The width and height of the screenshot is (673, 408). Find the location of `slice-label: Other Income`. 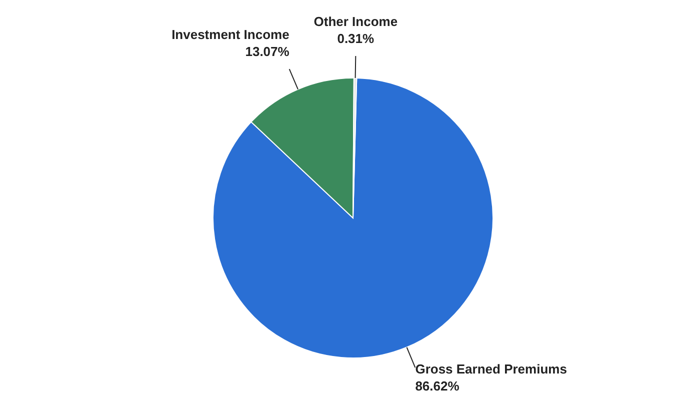

slice-label: Other Income is located at coordinates (356, 22).